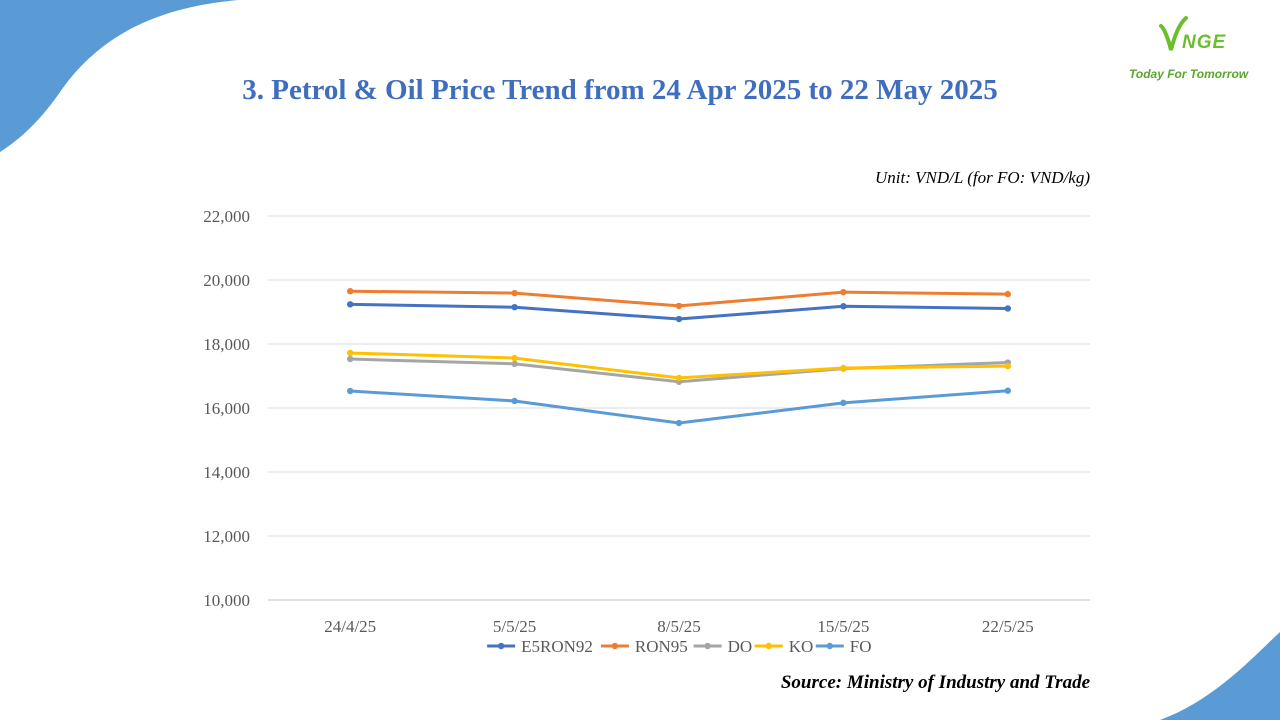  I want to click on series-line-fo, so click(679, 407).